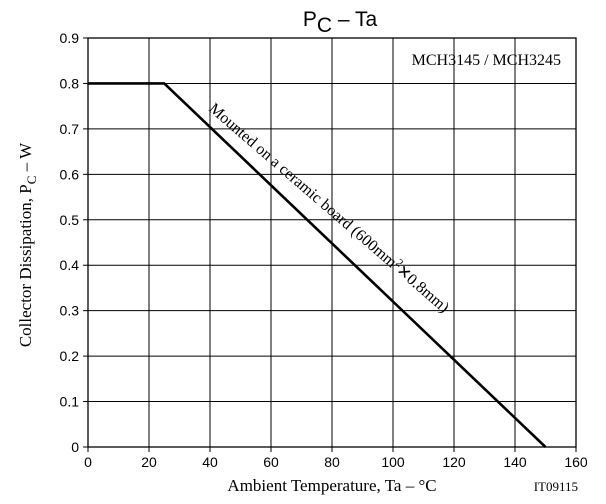  Describe the element at coordinates (324, 25) in the screenshot. I see `chart-title-sub: C` at that location.